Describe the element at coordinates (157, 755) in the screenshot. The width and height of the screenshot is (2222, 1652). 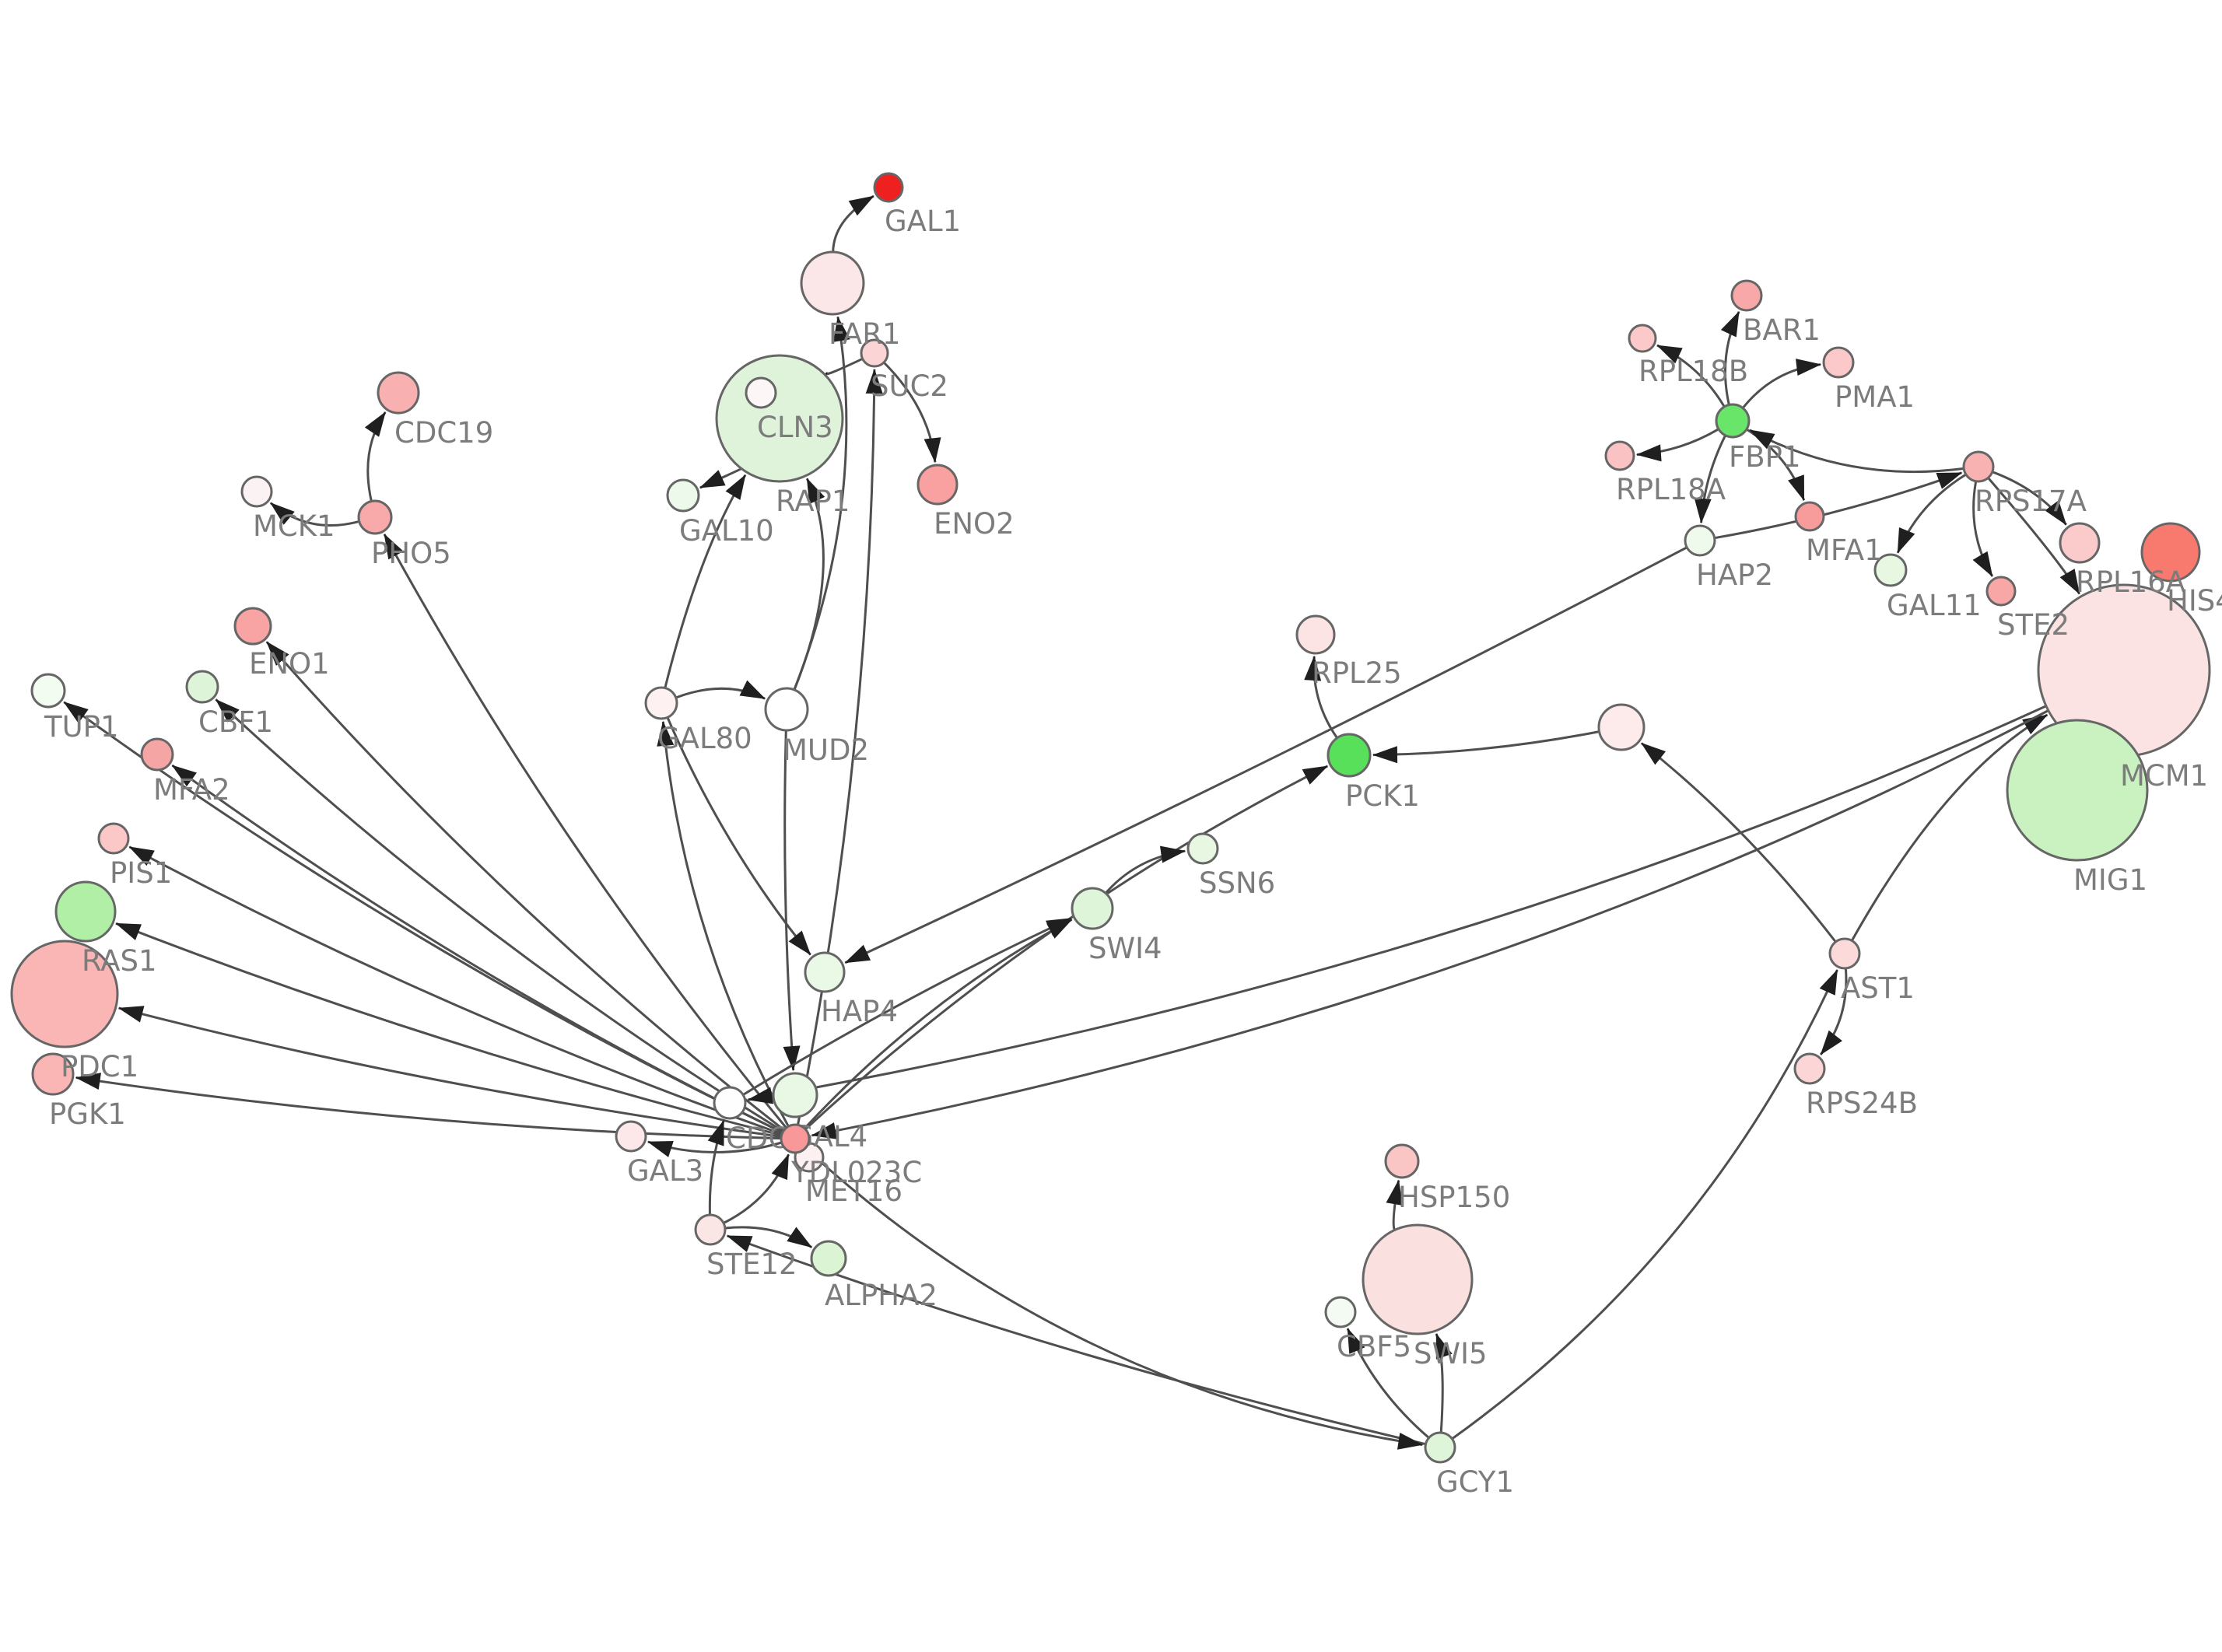
I see `node-MFA2` at that location.